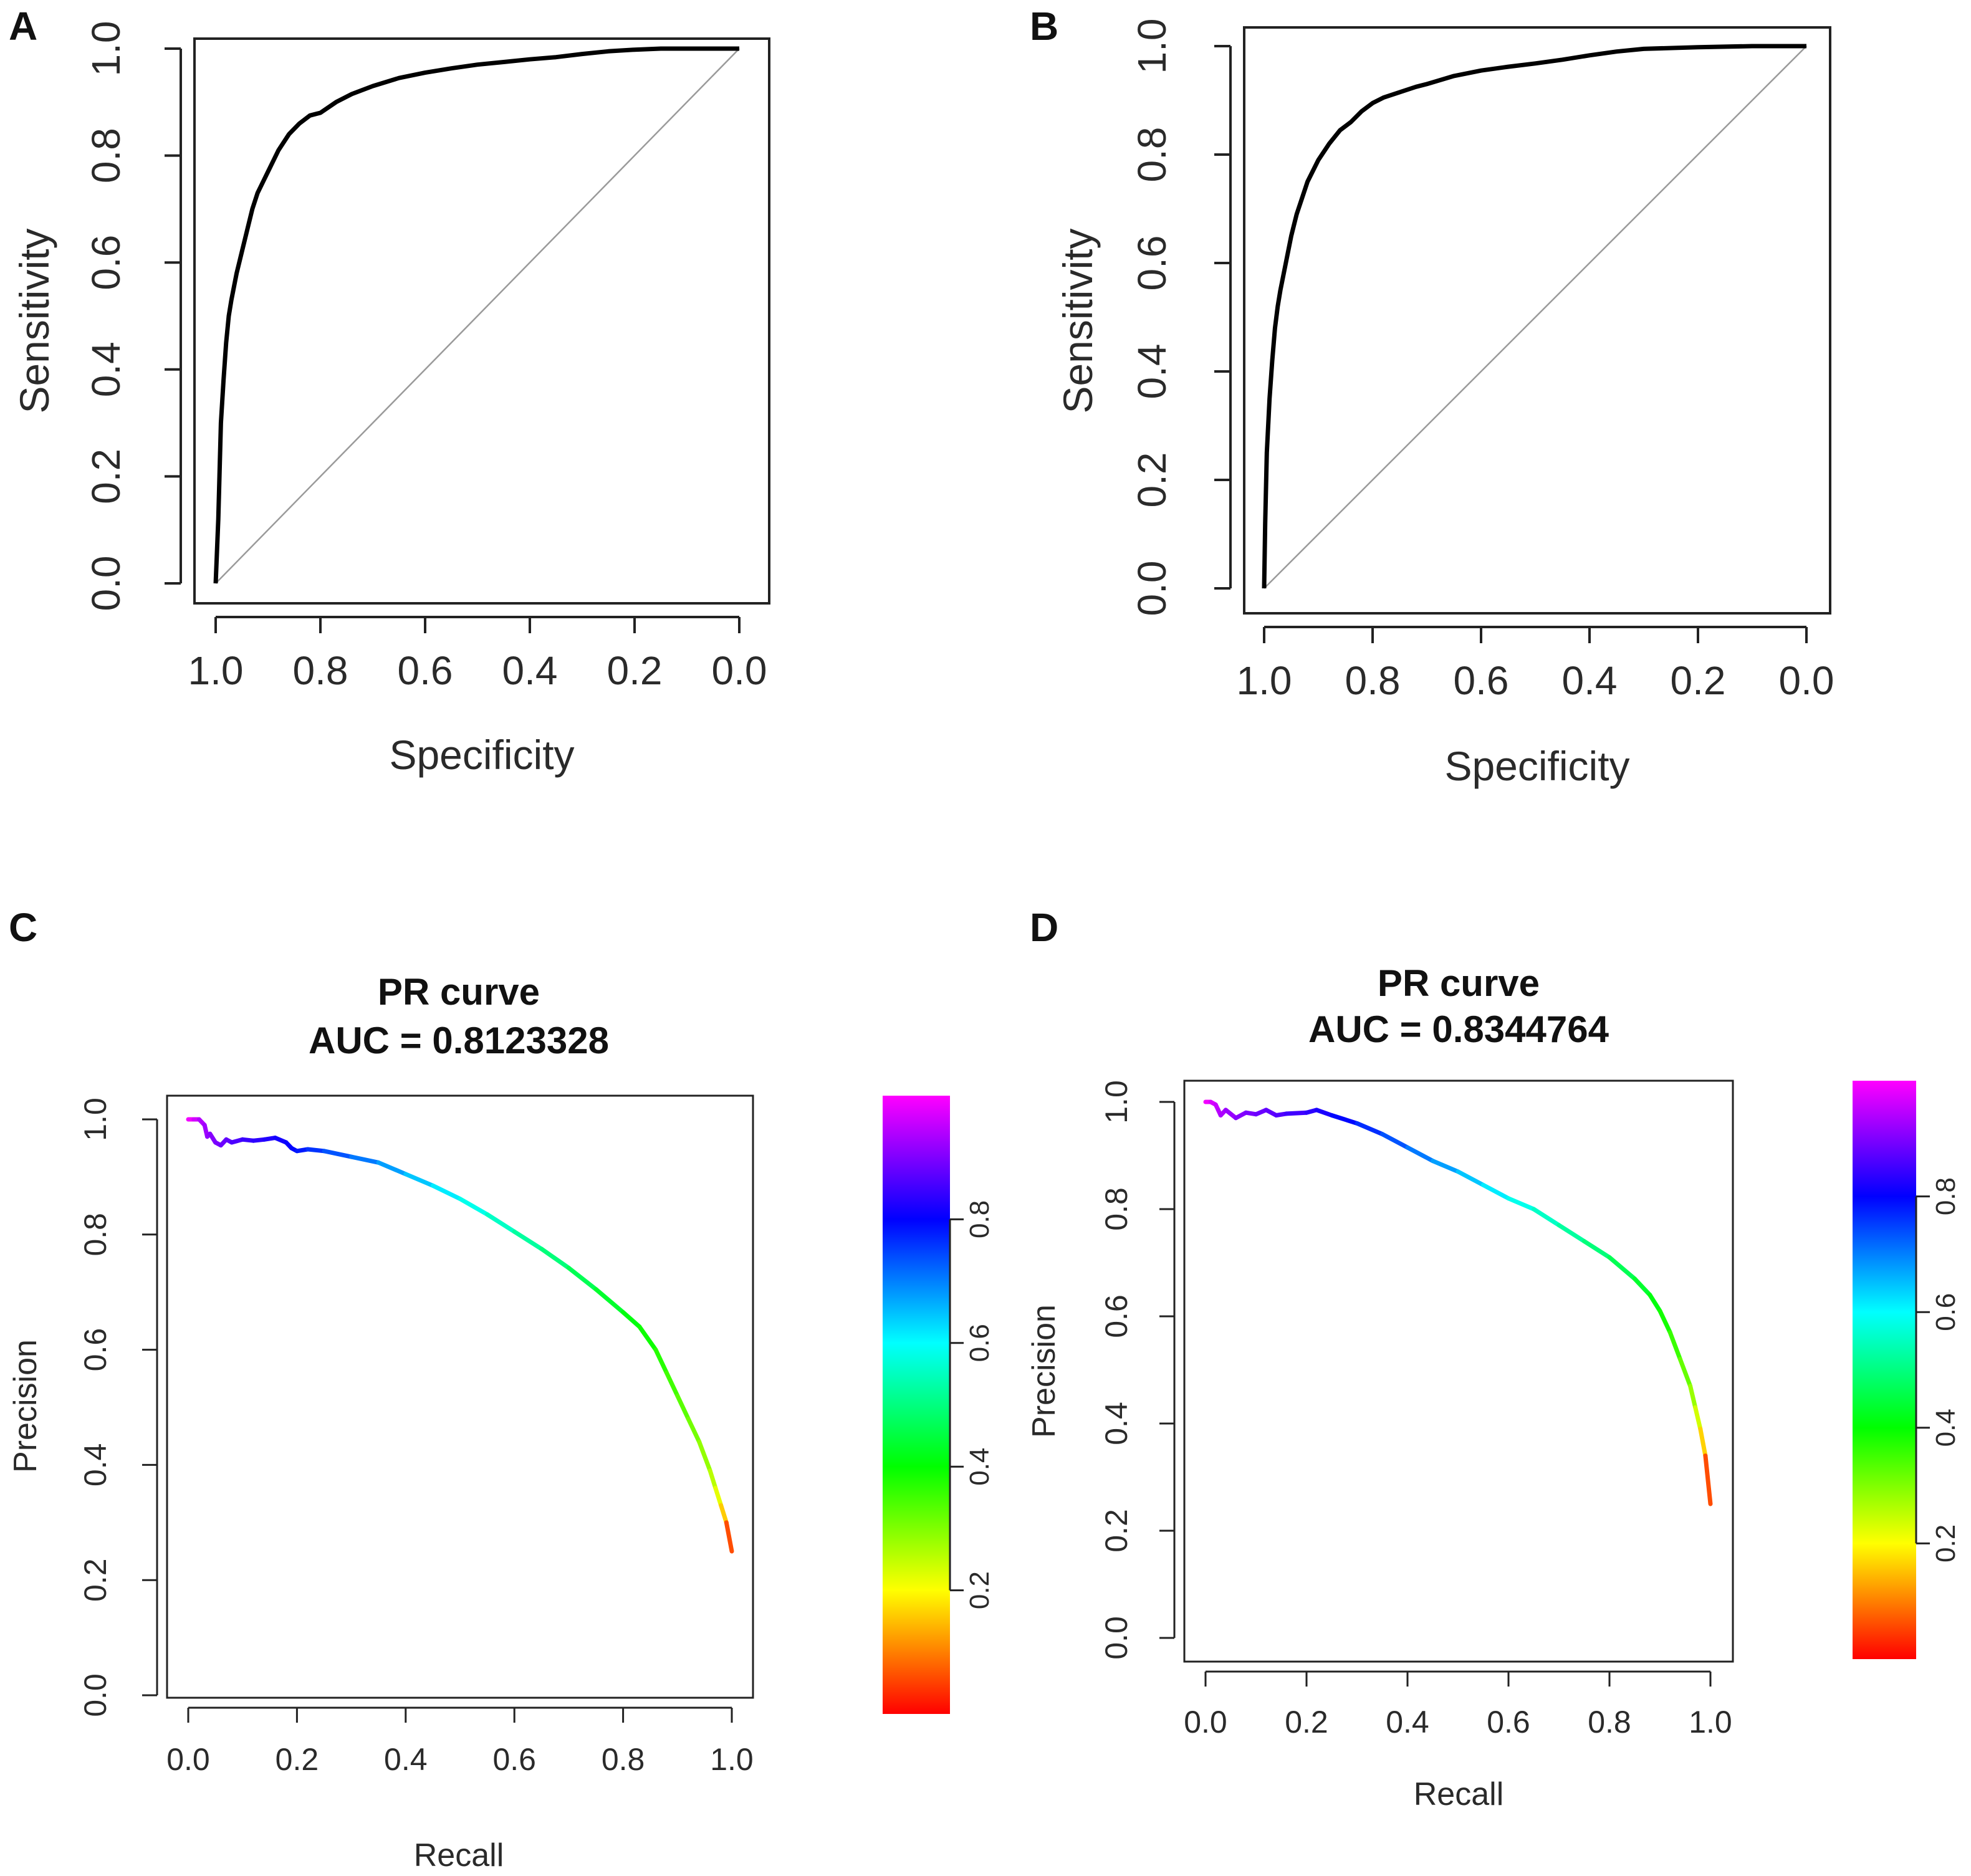  Describe the element at coordinates (1458, 1029) in the screenshot. I see `chart-subtitle: AUC = 0.8344764` at that location.